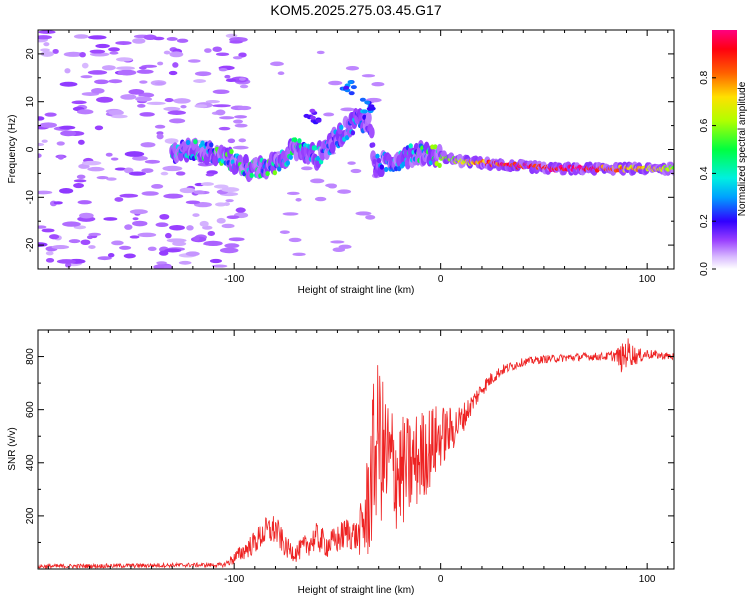 Image resolution: width=750 pixels, height=600 pixels. What do you see at coordinates (30, 462) in the screenshot?
I see `y-tick-label: 400` at bounding box center [30, 462].